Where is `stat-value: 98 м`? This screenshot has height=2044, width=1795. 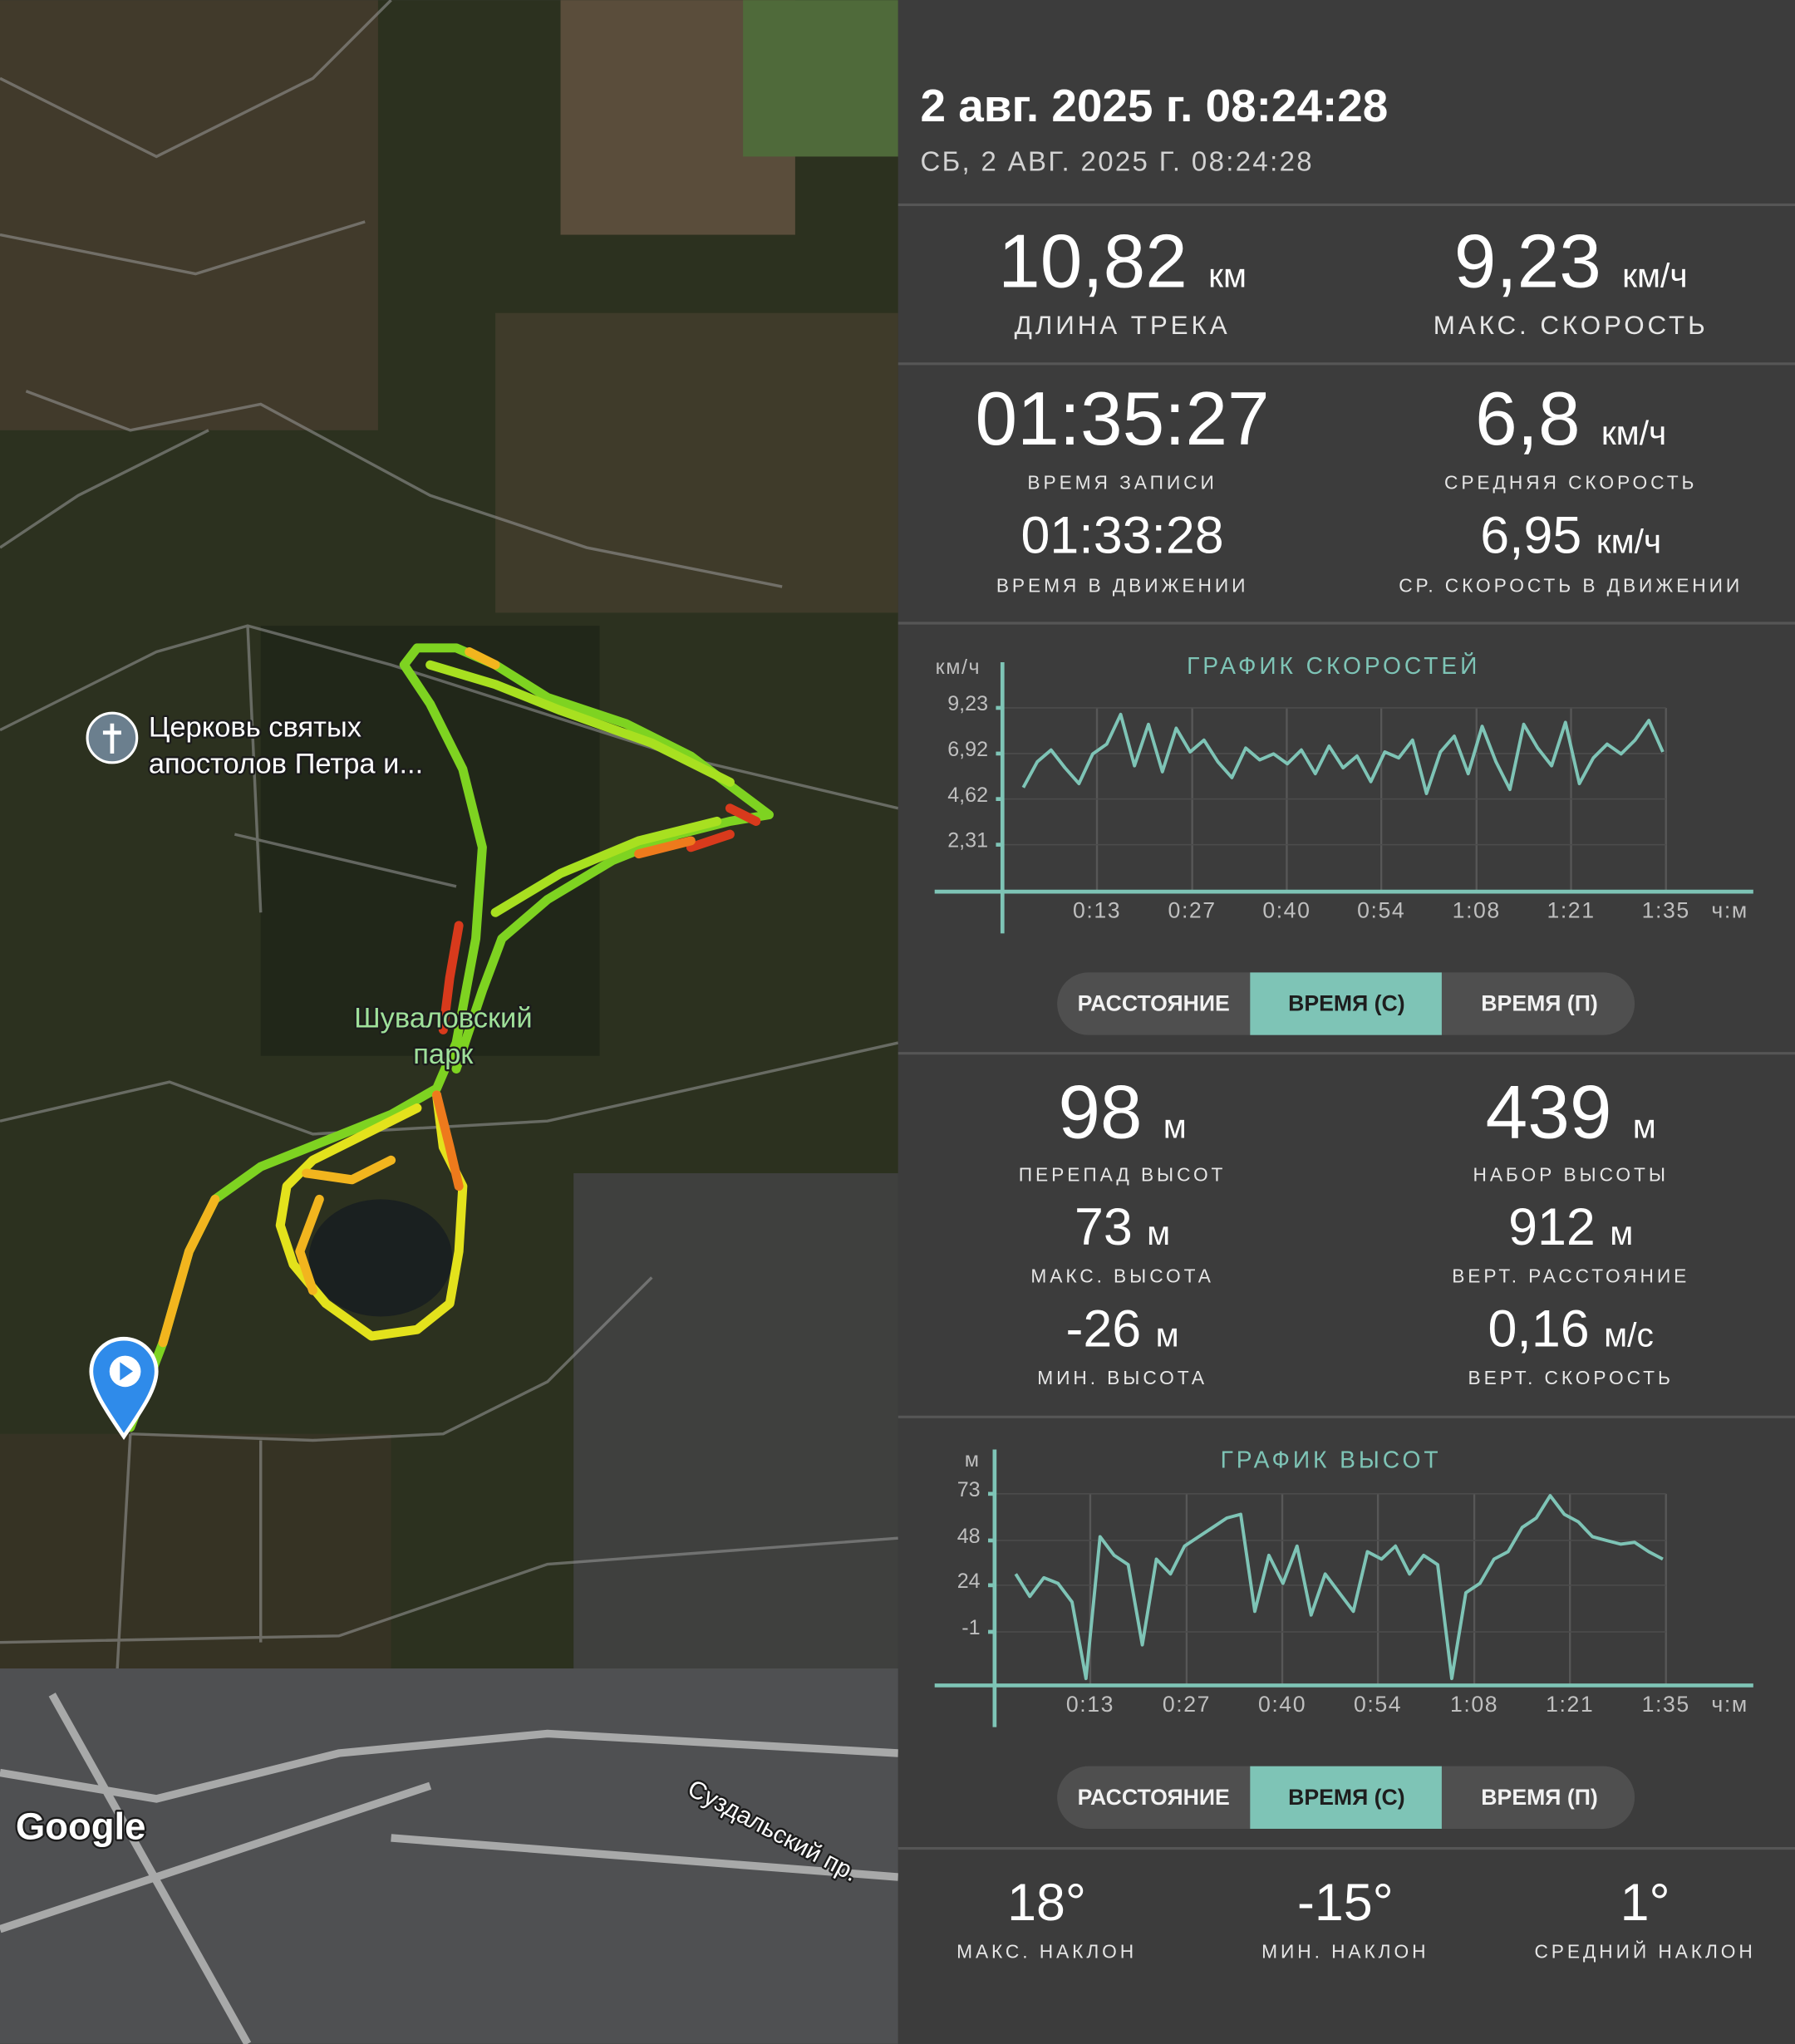
stat-value: 98 м is located at coordinates (1122, 1113).